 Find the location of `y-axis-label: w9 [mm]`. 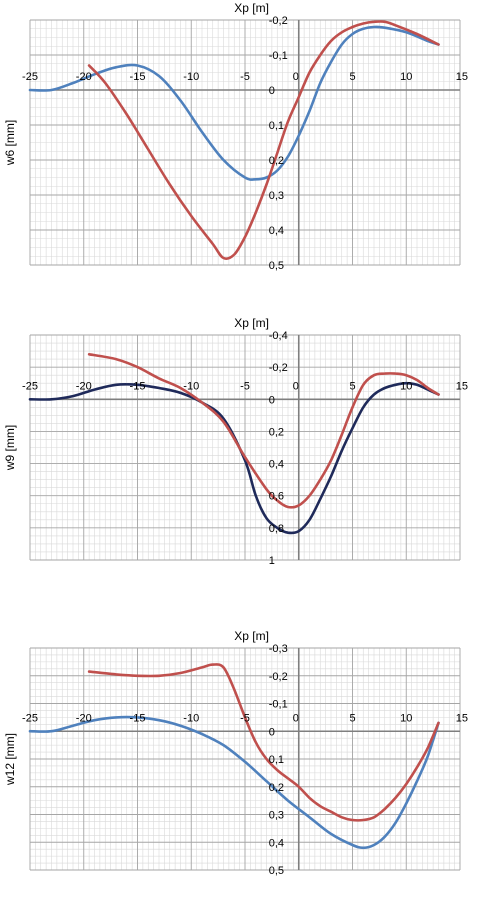

y-axis-label: w9 [mm] is located at coordinates (10, 448).